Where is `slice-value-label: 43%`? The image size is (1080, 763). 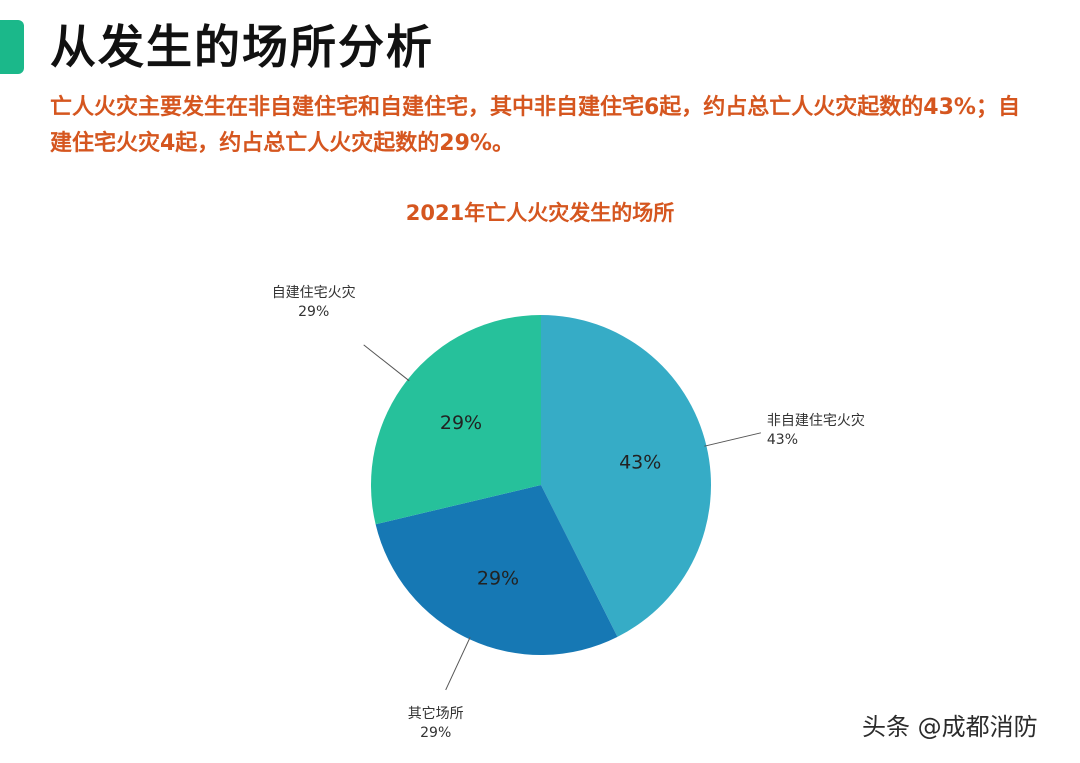
slice-value-label: 43% is located at coordinates (640, 462).